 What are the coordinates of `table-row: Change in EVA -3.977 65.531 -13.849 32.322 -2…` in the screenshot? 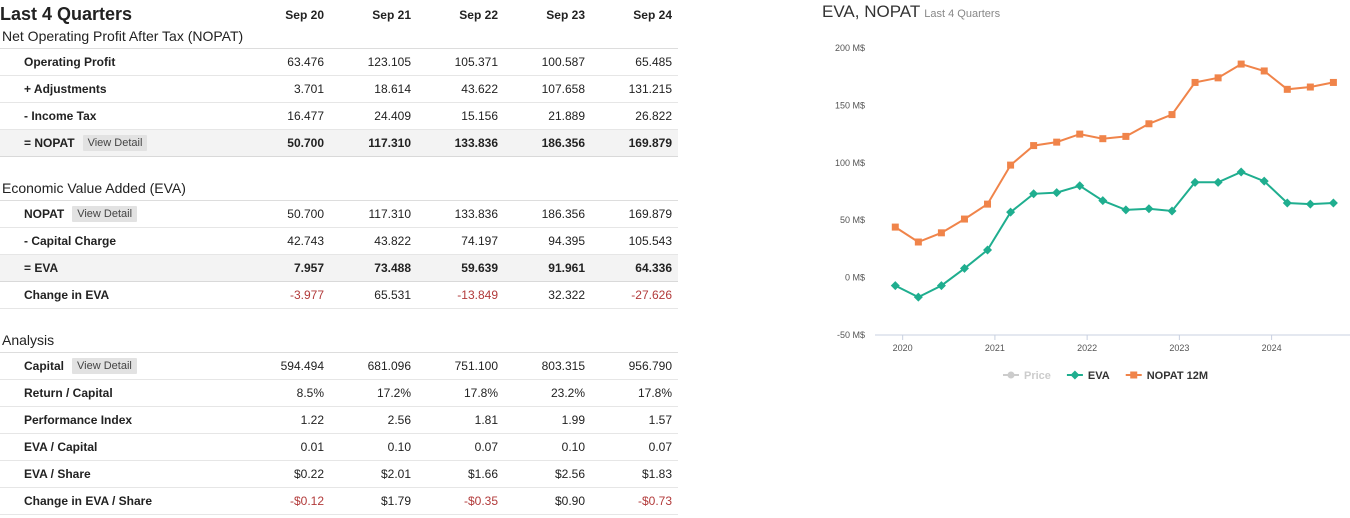 It's located at (339, 295).